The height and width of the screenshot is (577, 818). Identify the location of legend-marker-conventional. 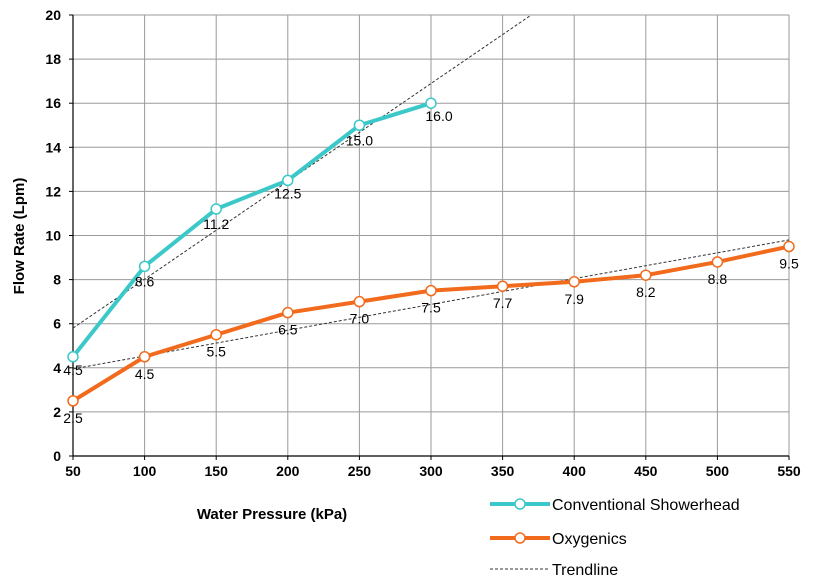
(520, 504).